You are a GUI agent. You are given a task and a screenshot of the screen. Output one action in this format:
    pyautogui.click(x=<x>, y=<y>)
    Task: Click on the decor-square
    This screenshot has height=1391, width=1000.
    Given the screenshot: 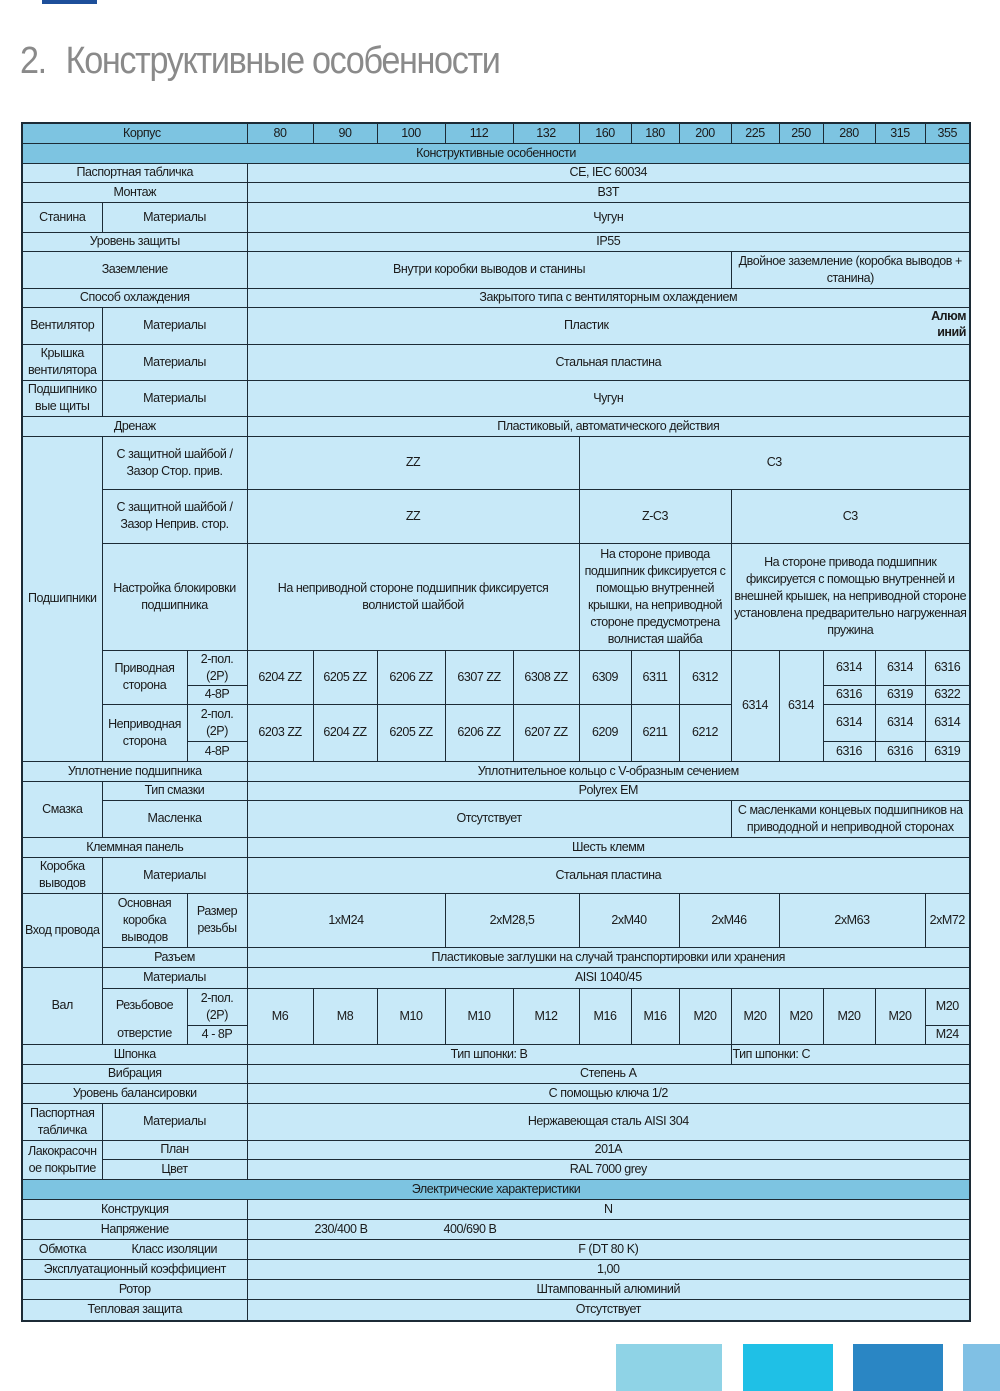 What is the action you would take?
    pyautogui.click(x=669, y=1367)
    